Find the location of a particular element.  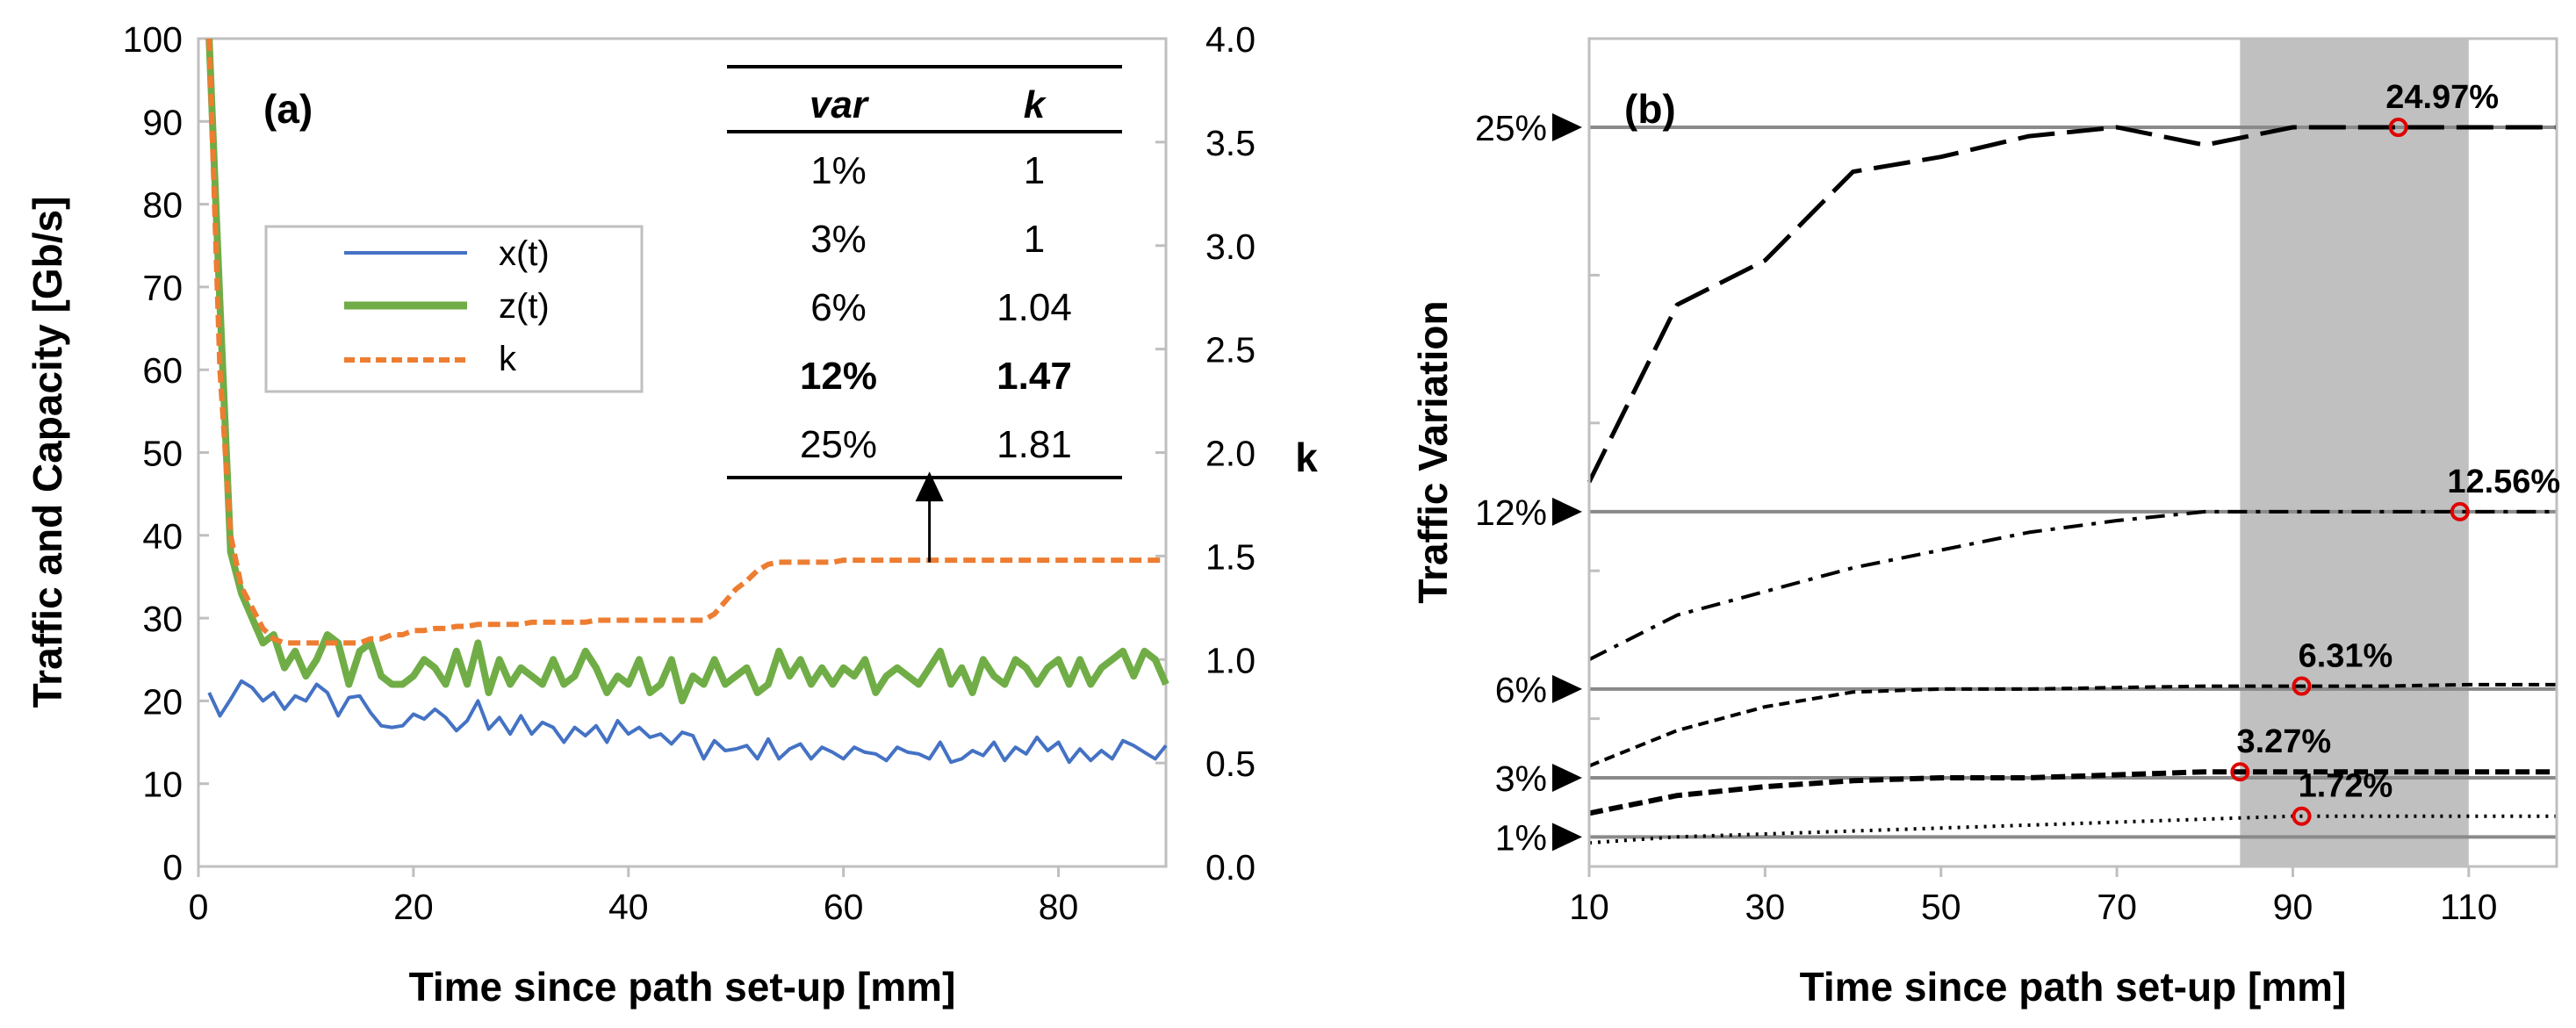

reference-label: 3% is located at coordinates (1521, 778).